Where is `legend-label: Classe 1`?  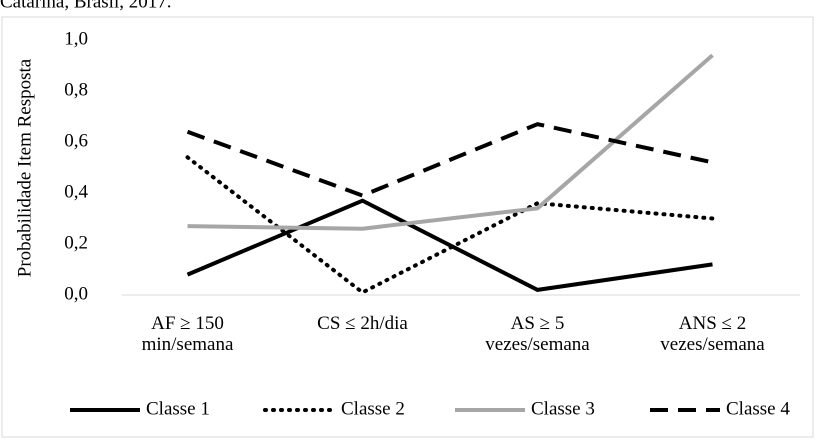 legend-label: Classe 1 is located at coordinates (178, 408).